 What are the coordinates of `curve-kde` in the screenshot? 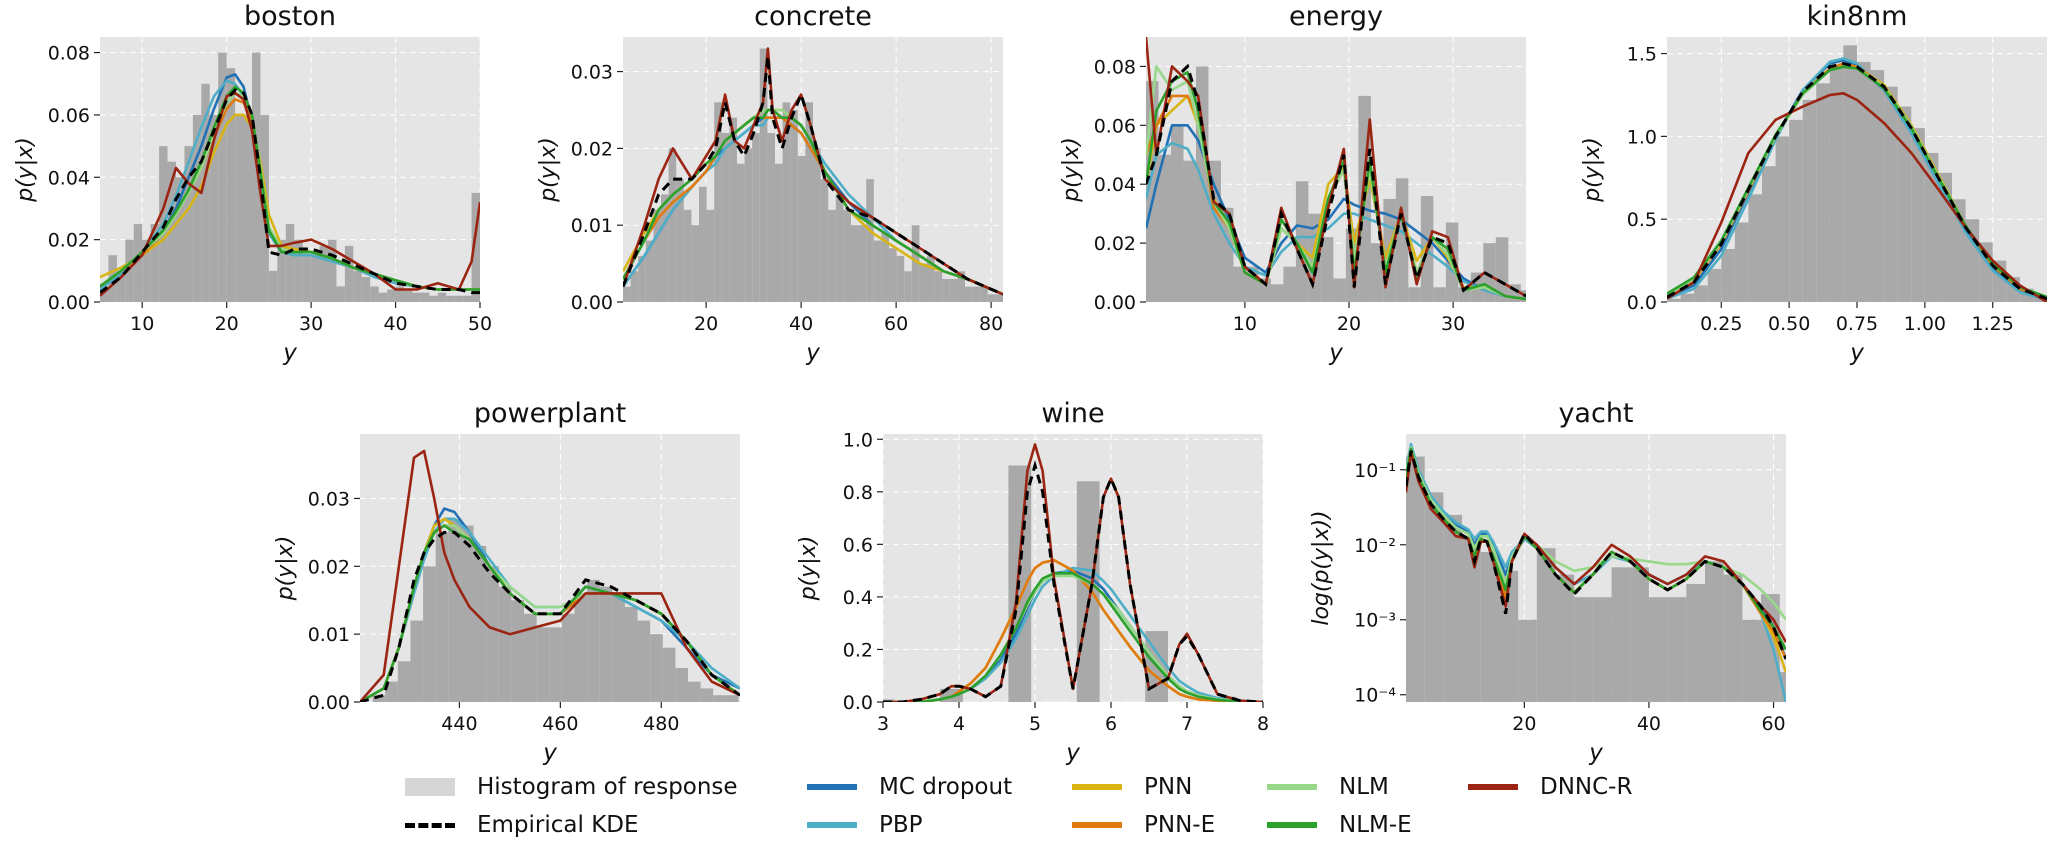 It's located at (1857, 181).